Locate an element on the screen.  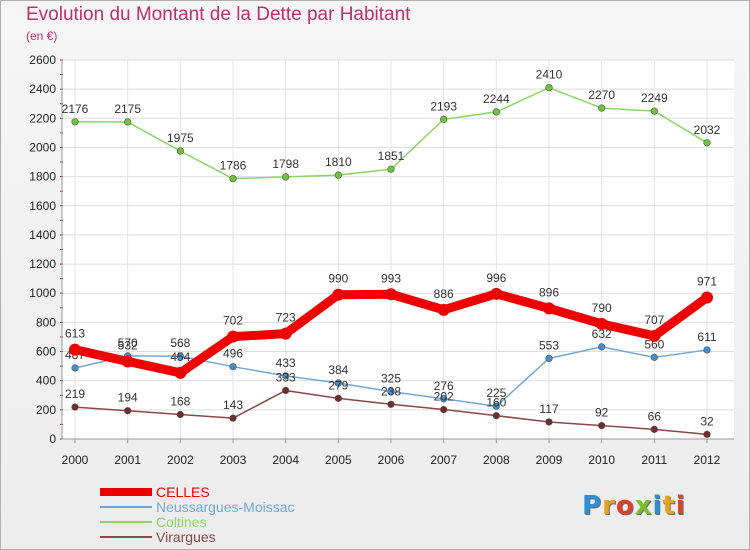
y-tick-label: 1400 is located at coordinates (42, 235).